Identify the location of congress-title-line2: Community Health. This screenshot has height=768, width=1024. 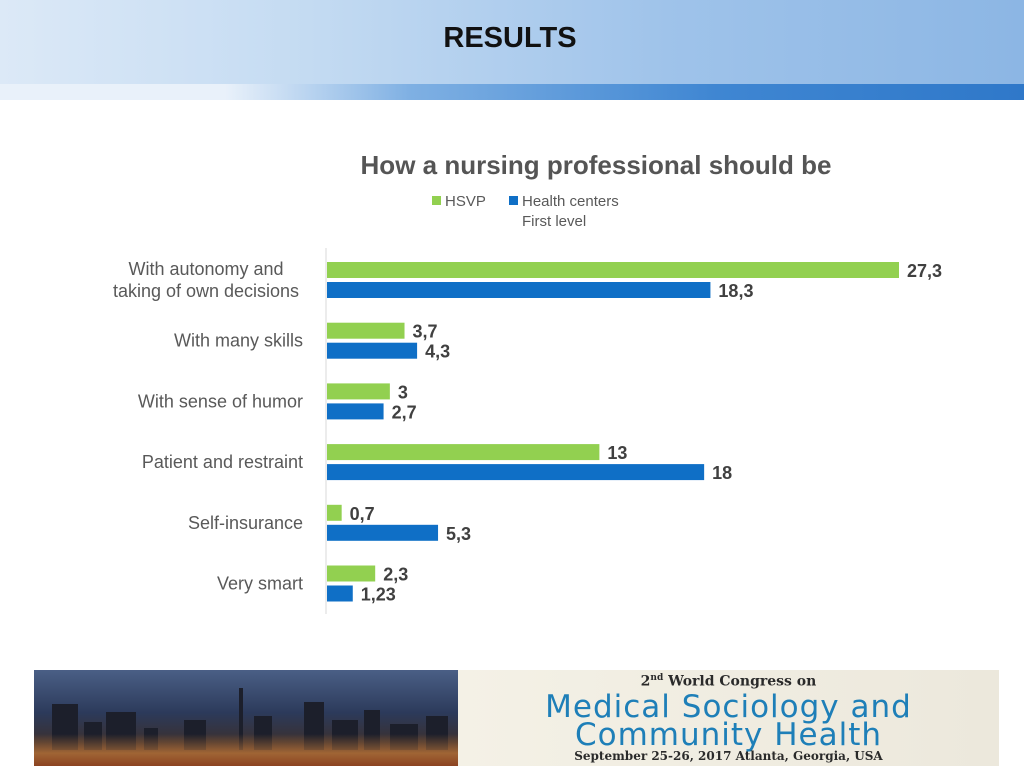
(728, 735).